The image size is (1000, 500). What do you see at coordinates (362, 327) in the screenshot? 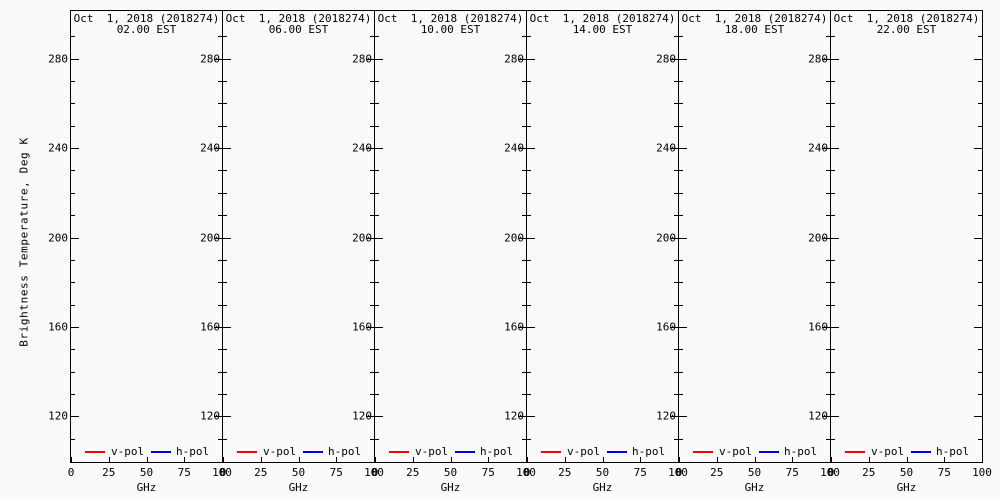
I see `y-axis-tick-label: 160` at bounding box center [362, 327].